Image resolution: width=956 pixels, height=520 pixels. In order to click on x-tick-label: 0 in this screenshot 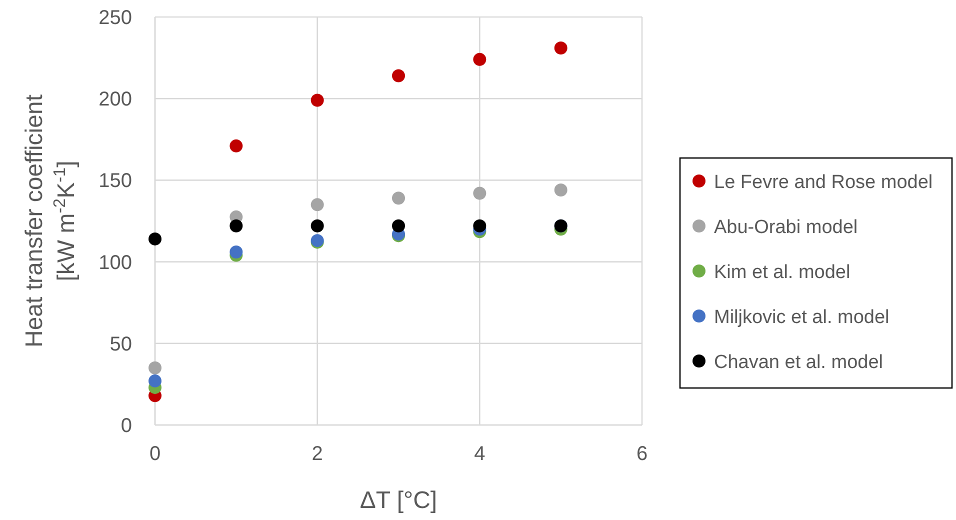, I will do `click(155, 454)`.